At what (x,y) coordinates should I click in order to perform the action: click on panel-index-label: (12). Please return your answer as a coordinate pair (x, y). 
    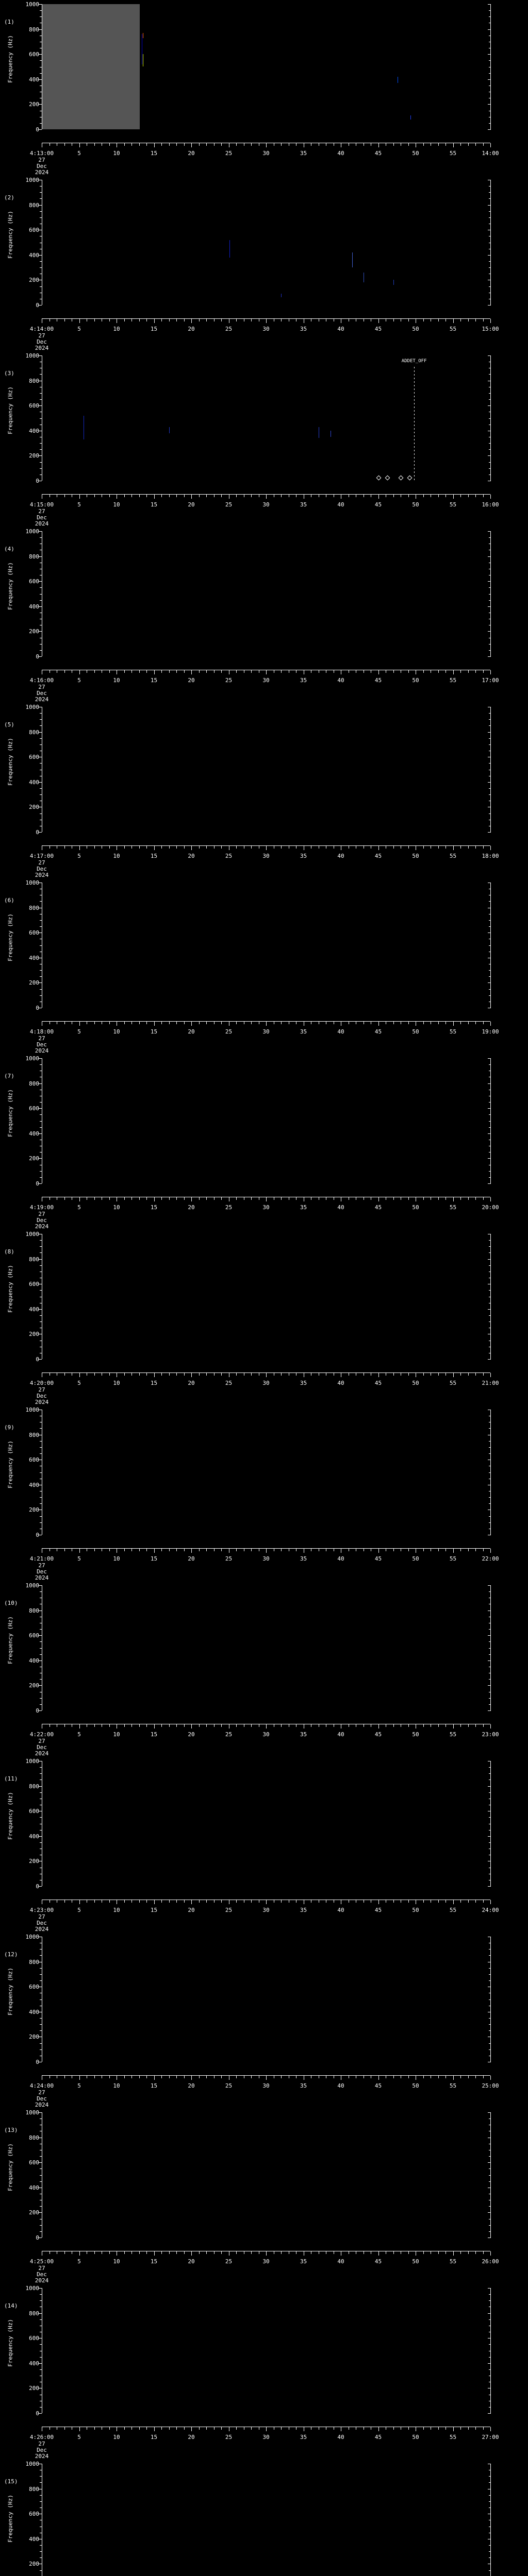
    Looking at the image, I should click on (11, 1954).